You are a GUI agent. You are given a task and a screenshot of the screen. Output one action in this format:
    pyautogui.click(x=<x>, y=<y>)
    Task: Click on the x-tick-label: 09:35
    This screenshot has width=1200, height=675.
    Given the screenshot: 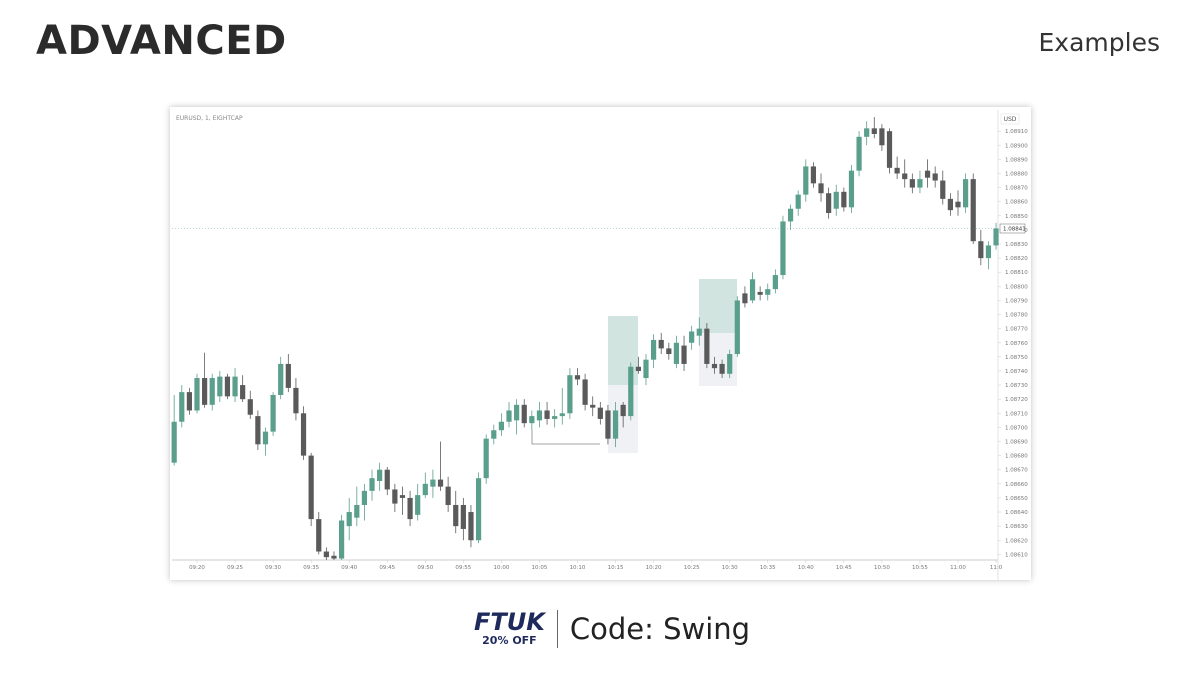 What is the action you would take?
    pyautogui.click(x=311, y=568)
    